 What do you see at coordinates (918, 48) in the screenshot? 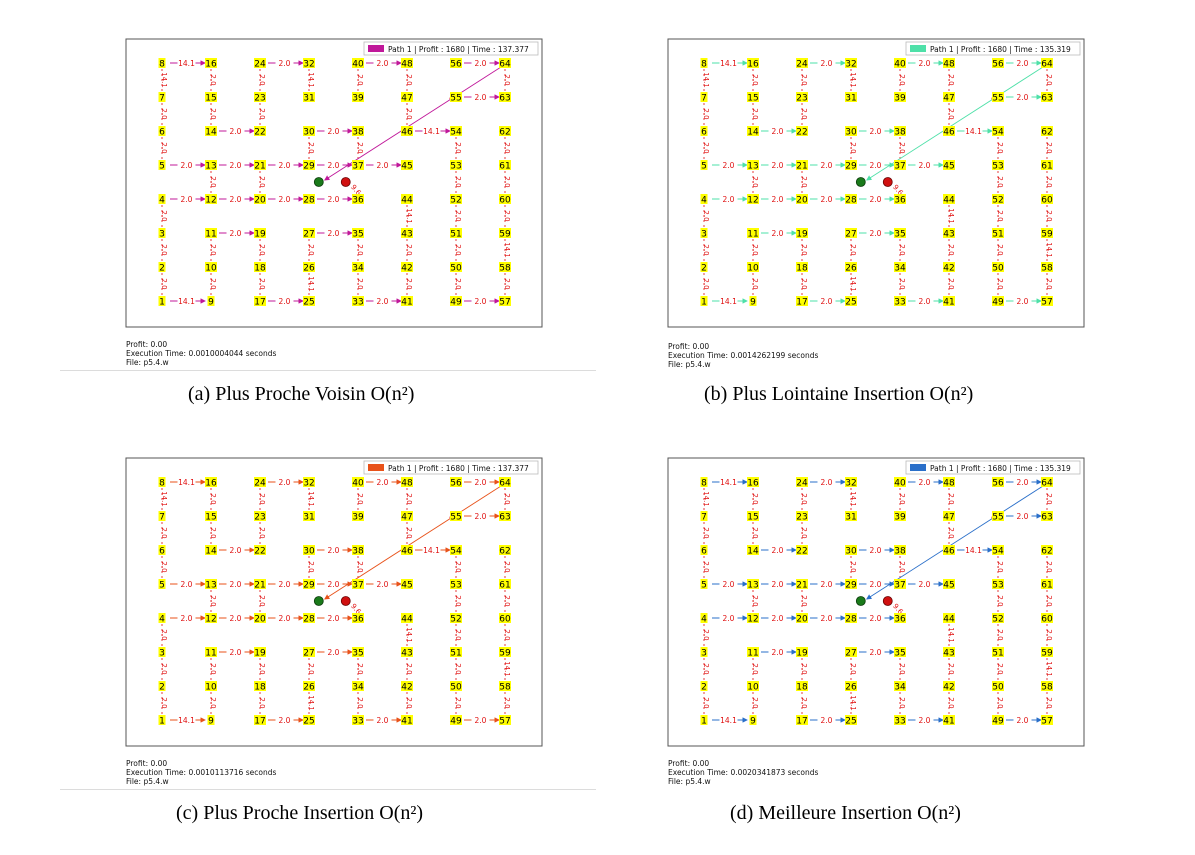
I see `legend-swatch` at bounding box center [918, 48].